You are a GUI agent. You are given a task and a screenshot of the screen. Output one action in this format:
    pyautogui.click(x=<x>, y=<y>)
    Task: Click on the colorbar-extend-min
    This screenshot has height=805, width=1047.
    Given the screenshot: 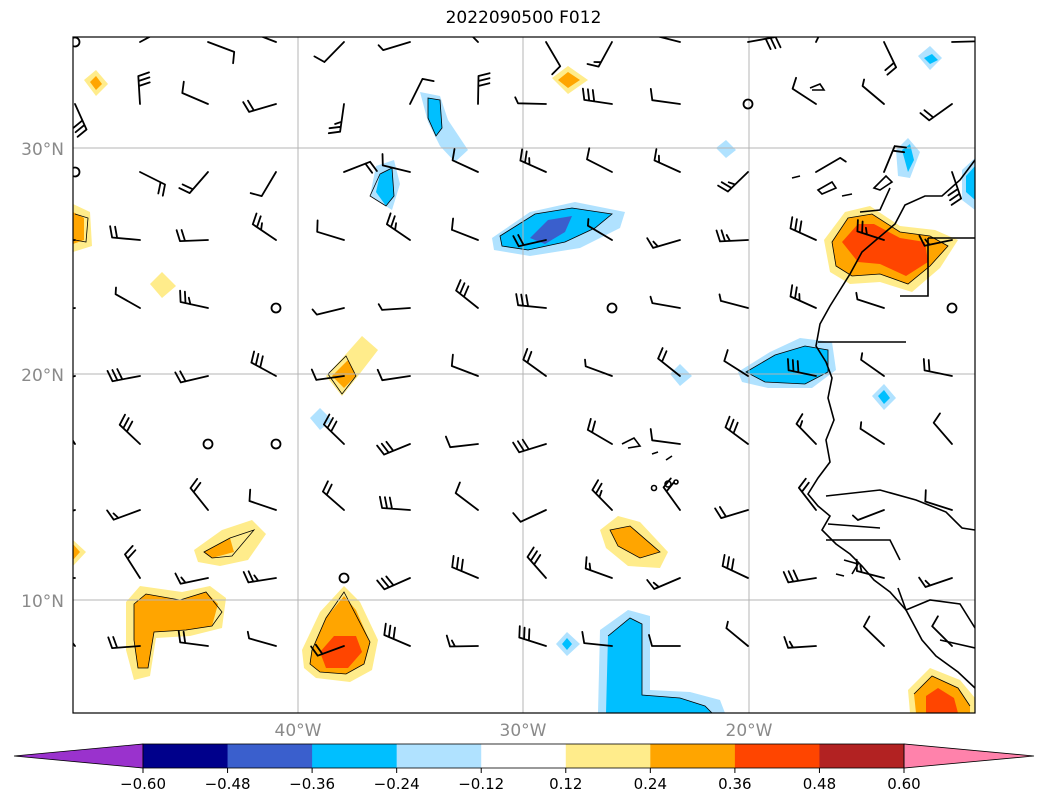 What is the action you would take?
    pyautogui.click(x=78, y=756)
    